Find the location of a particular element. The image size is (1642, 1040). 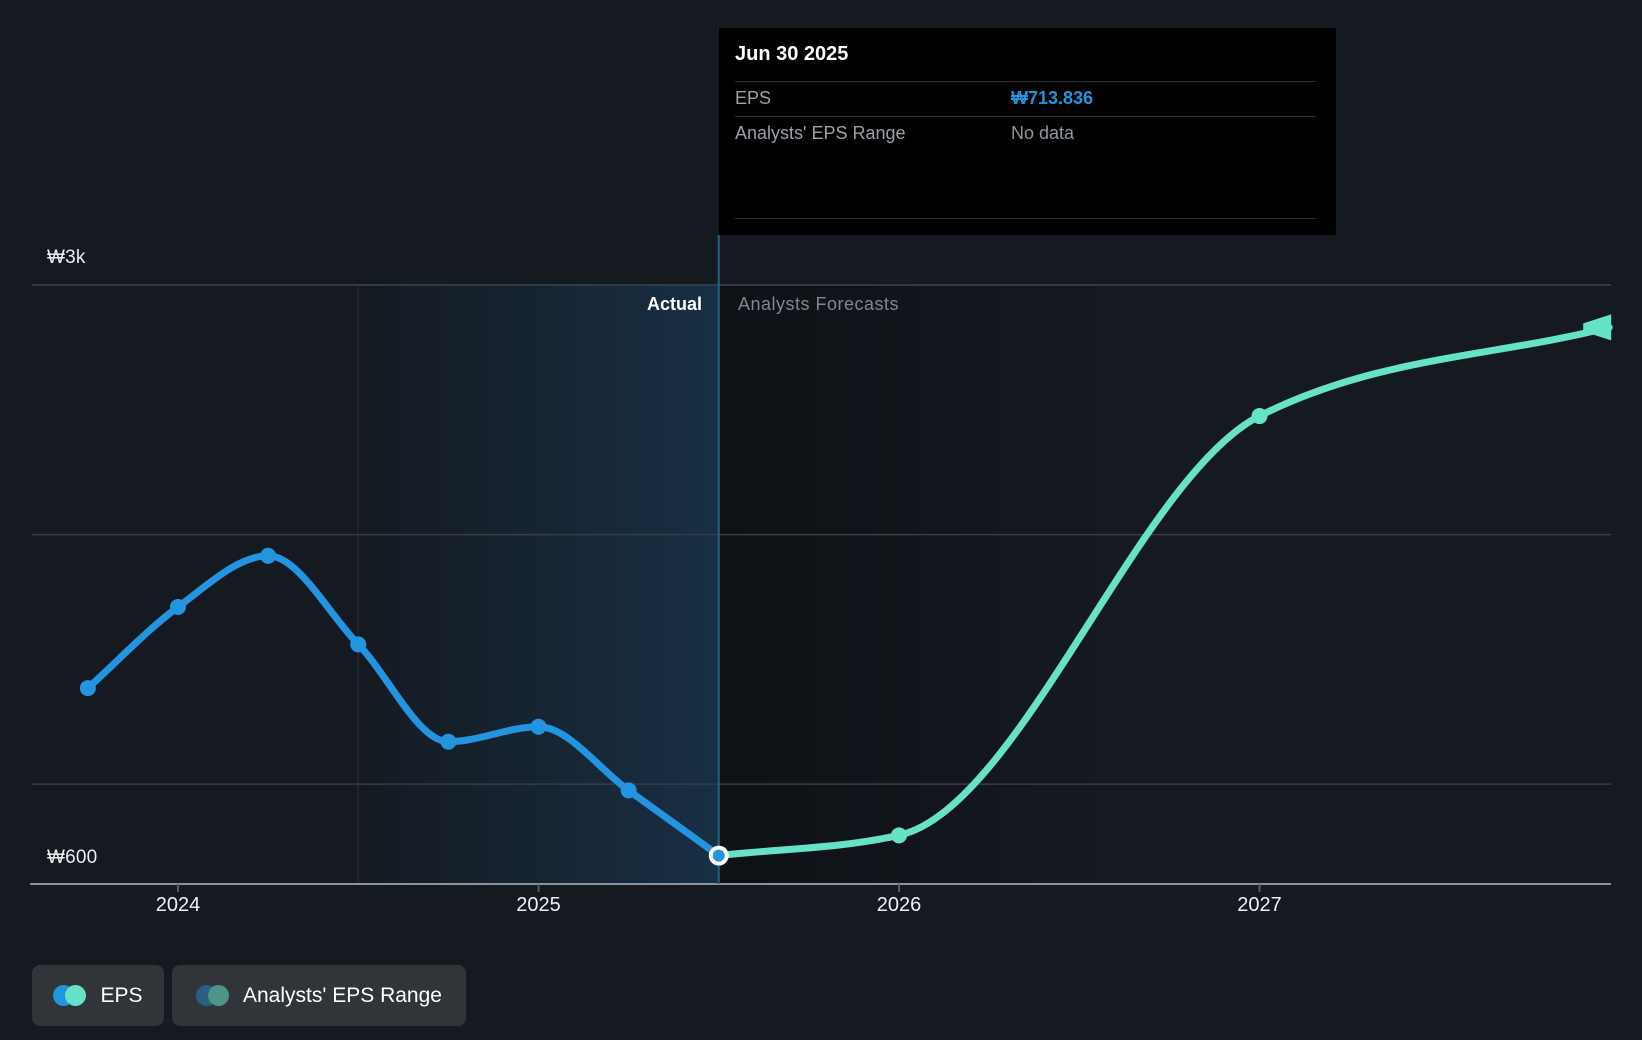

tooltip-range-label: Analysts' EPS Range is located at coordinates (820, 133).